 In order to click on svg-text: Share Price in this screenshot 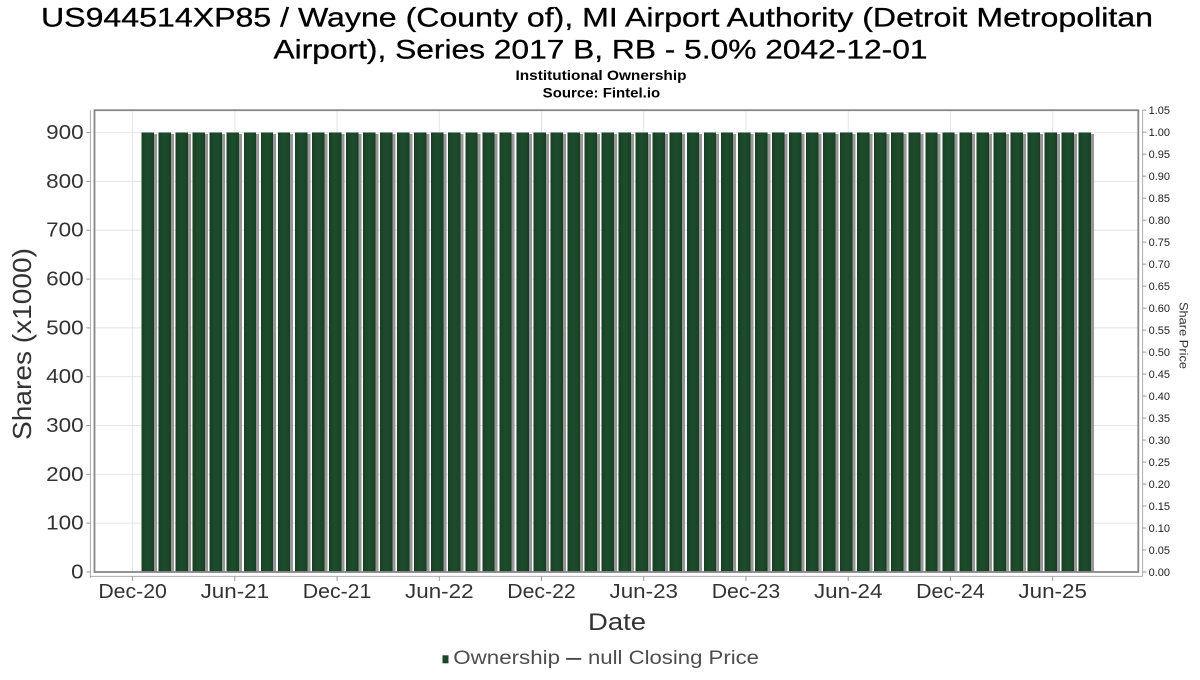, I will do `click(1183, 335)`.